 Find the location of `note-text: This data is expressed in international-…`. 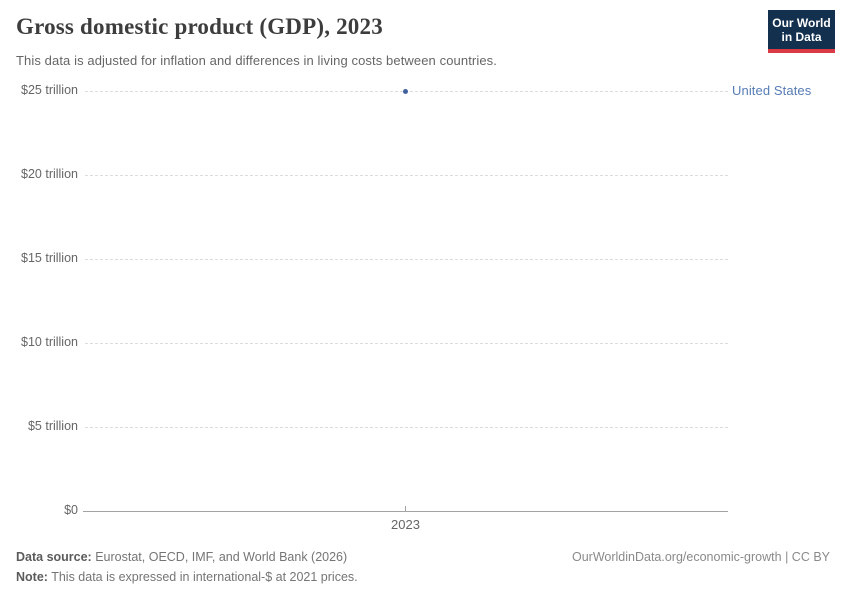

note-text: This data is expressed in international-… is located at coordinates (204, 577).